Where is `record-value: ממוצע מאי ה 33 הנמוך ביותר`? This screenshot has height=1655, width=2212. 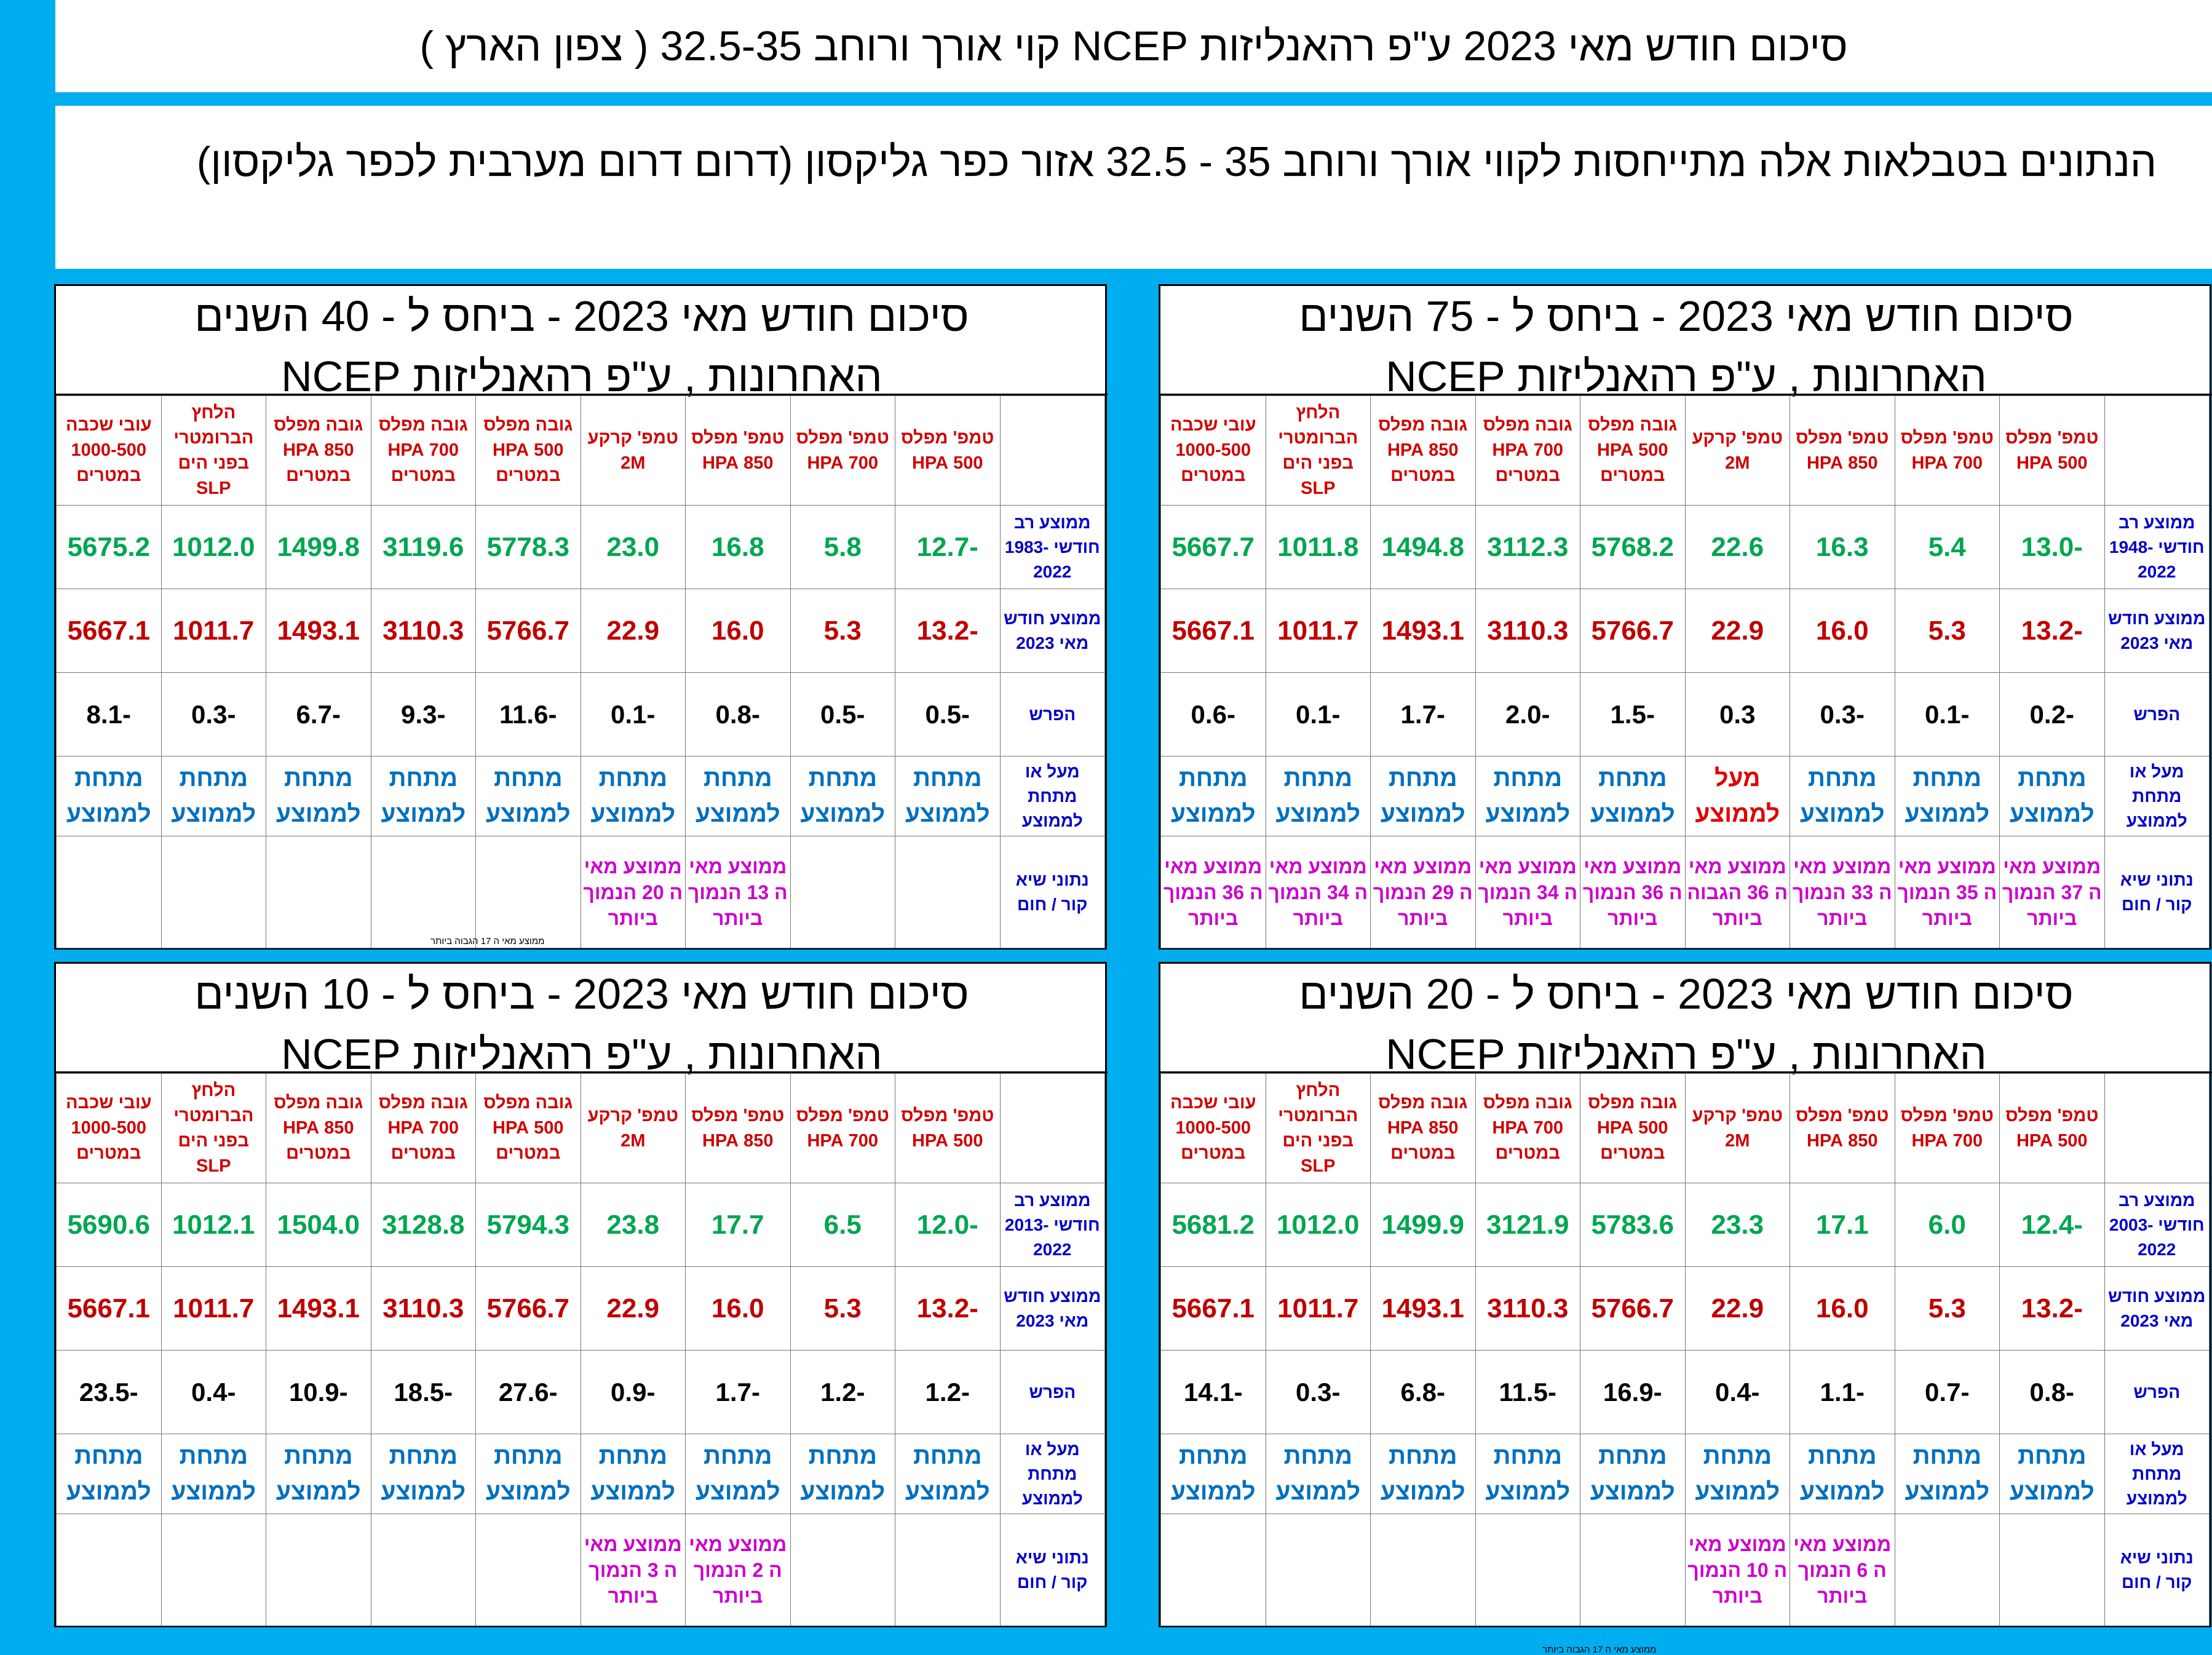 record-value: ממוצע מאי ה 33 הנמוך ביותר is located at coordinates (1842, 892).